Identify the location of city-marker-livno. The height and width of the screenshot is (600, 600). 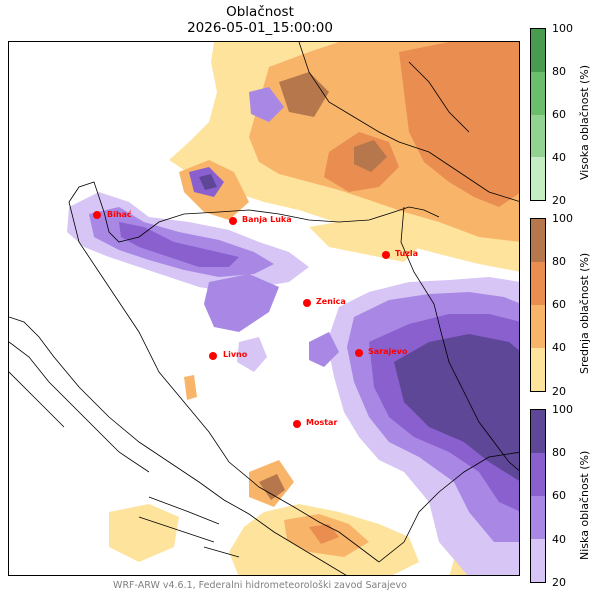
(213, 356).